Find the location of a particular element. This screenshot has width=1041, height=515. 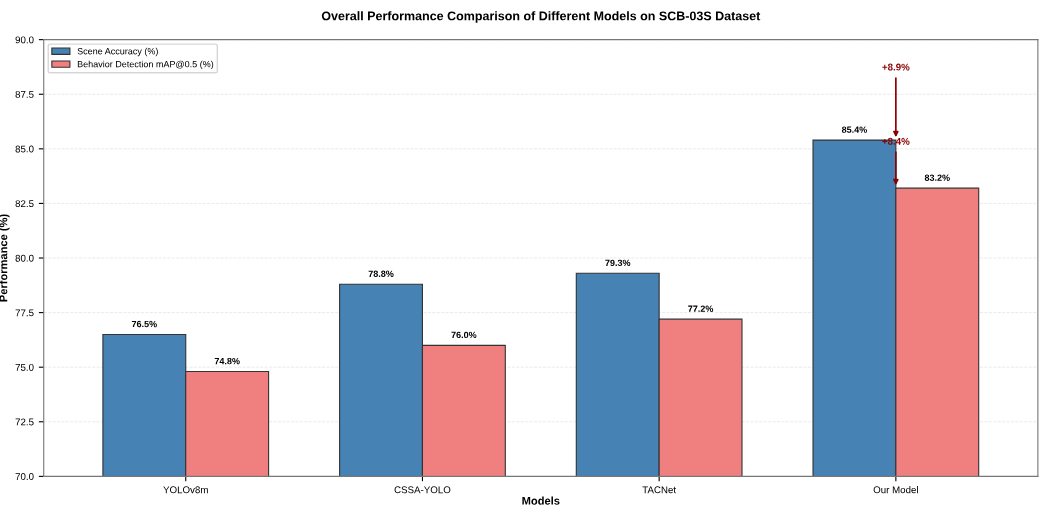

data-label: 76.0% is located at coordinates (464, 335).